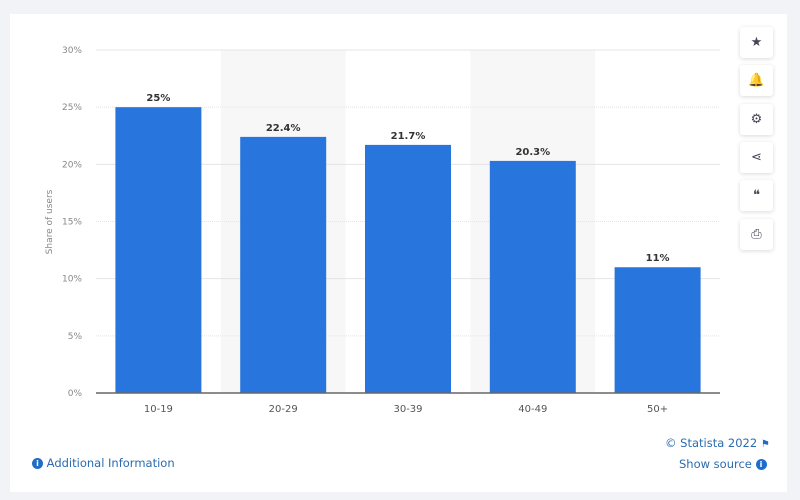 Image resolution: width=800 pixels, height=500 pixels. Describe the element at coordinates (72, 108) in the screenshot. I see `y-tick-label: 25%` at that location.